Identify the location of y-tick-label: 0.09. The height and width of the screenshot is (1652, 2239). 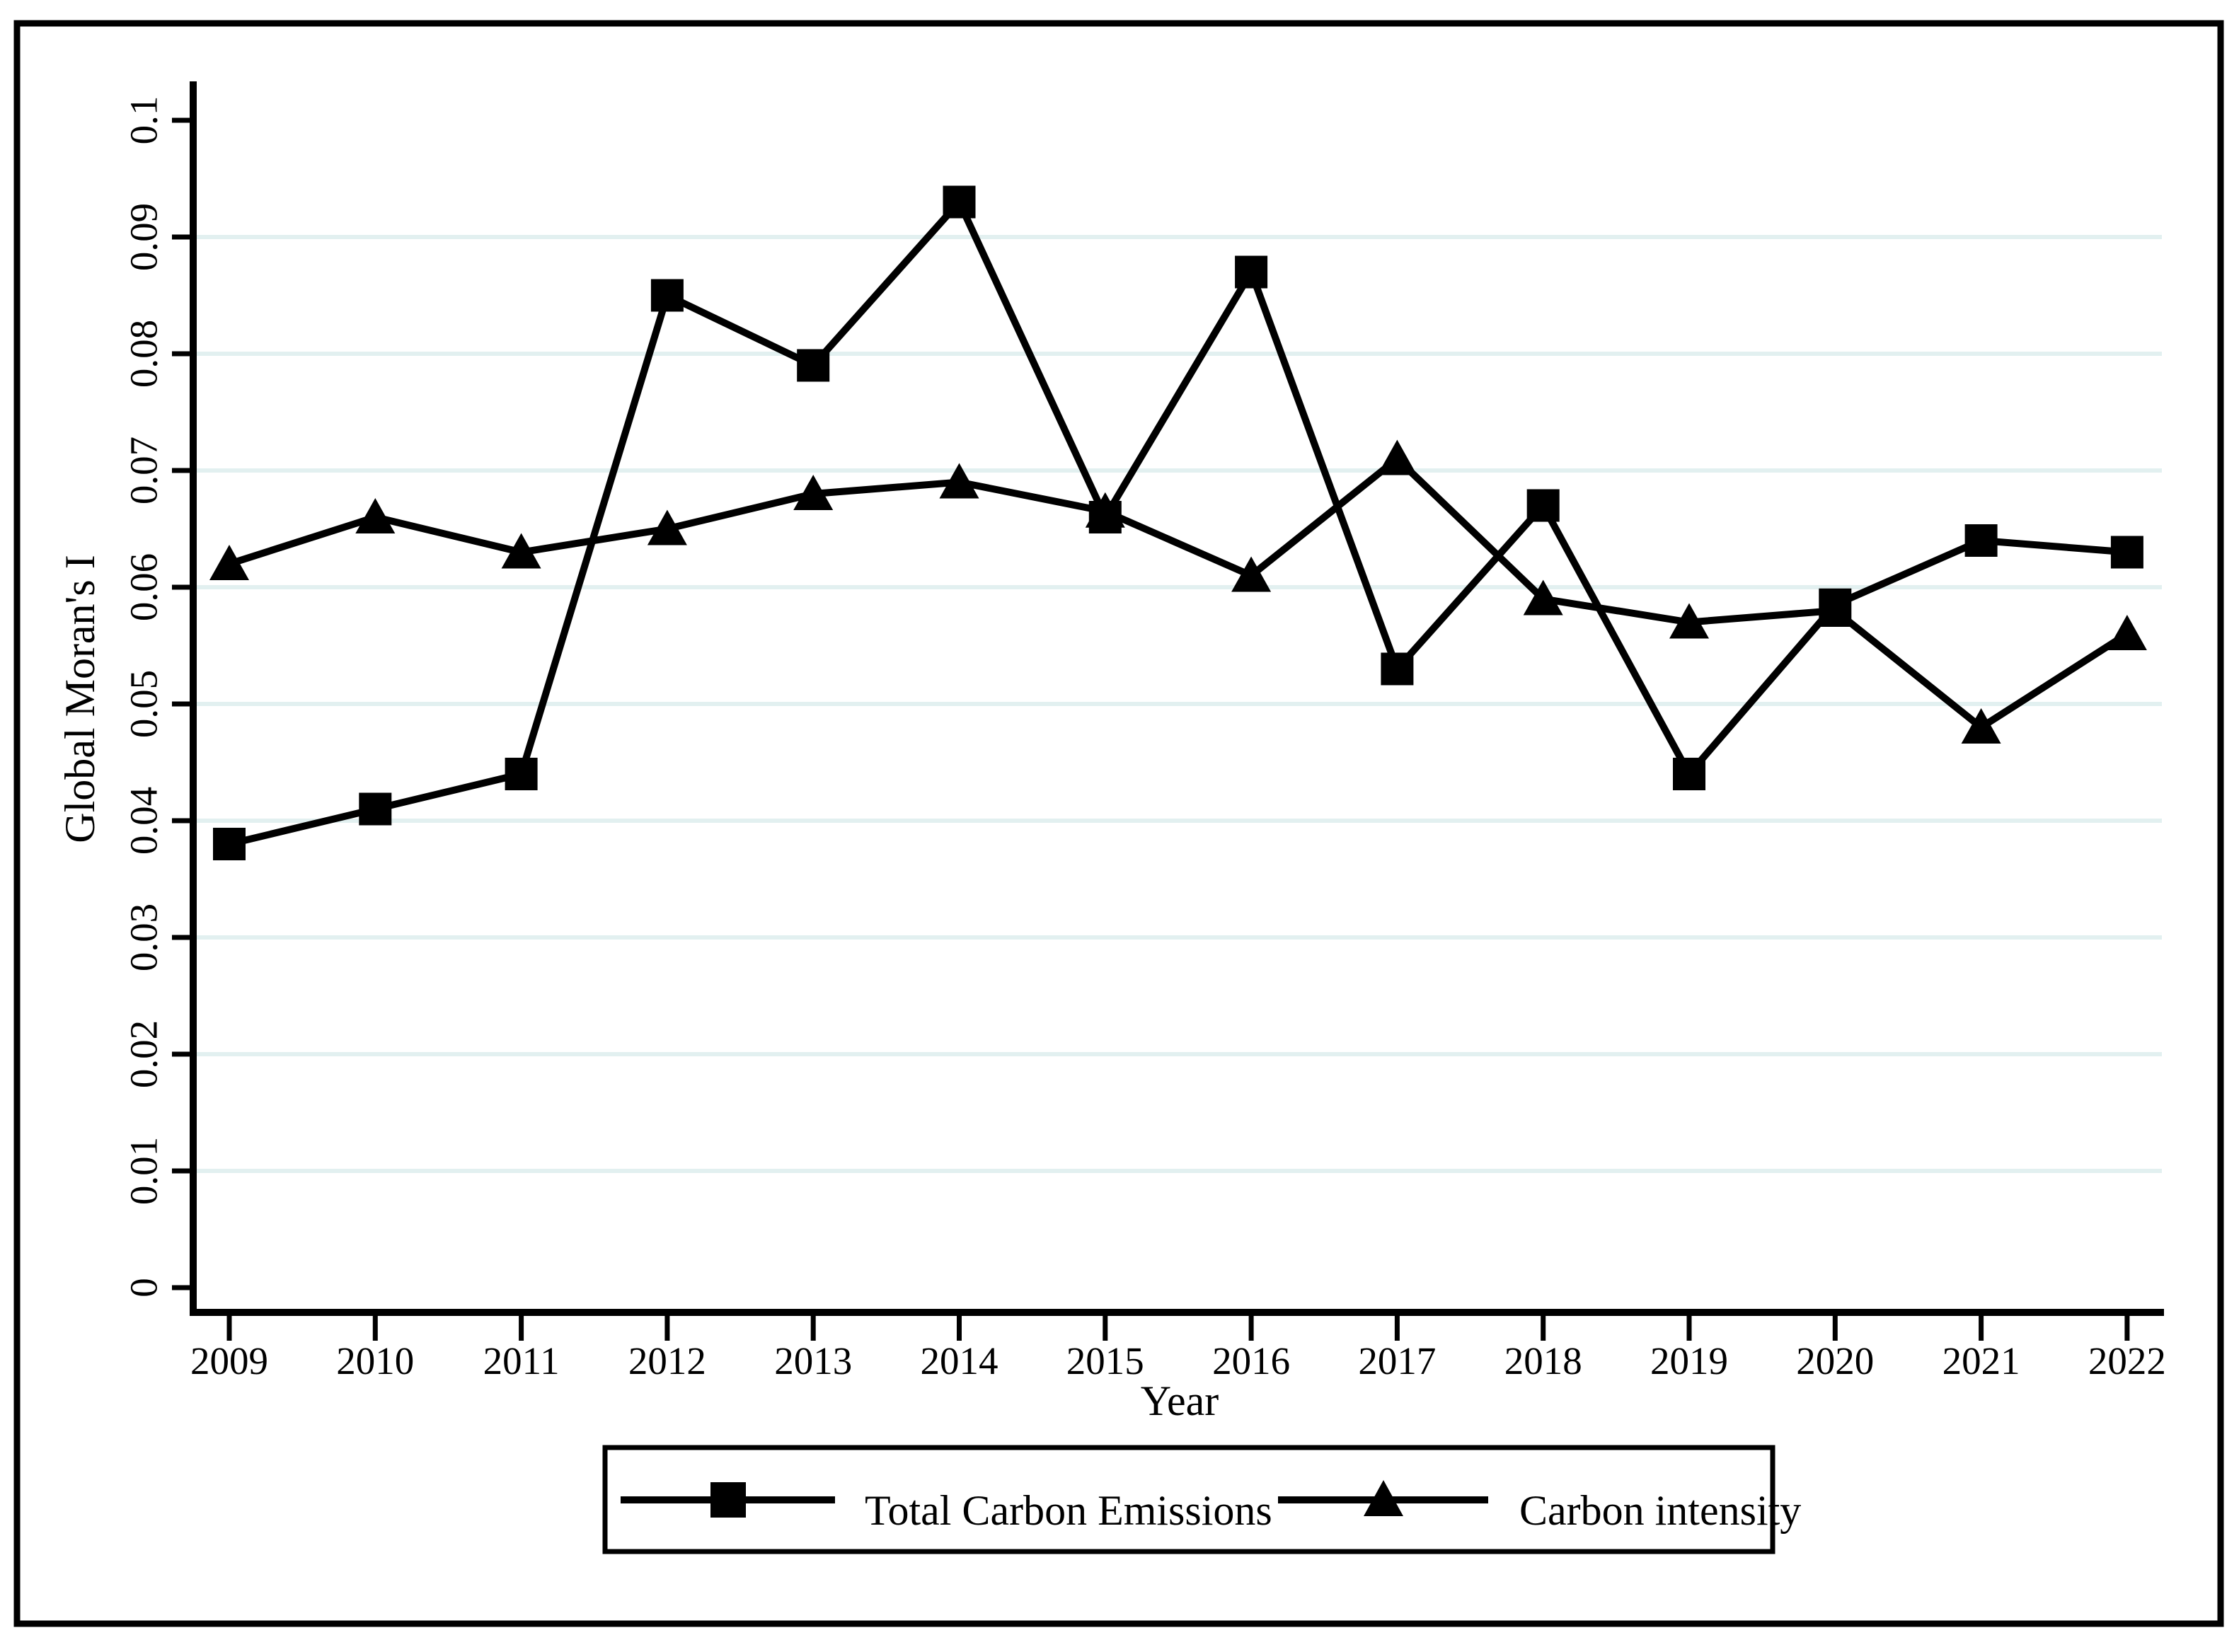
(144, 237).